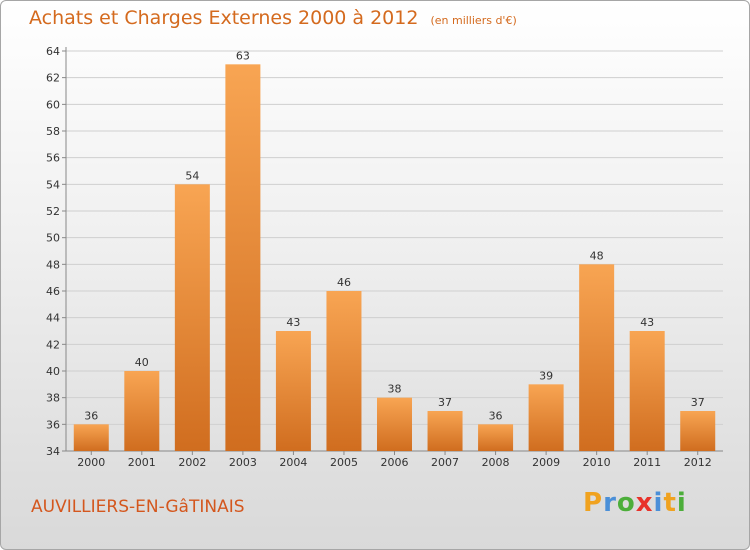 The image size is (750, 550). What do you see at coordinates (445, 462) in the screenshot?
I see `x-tick-label-2007: 2007` at bounding box center [445, 462].